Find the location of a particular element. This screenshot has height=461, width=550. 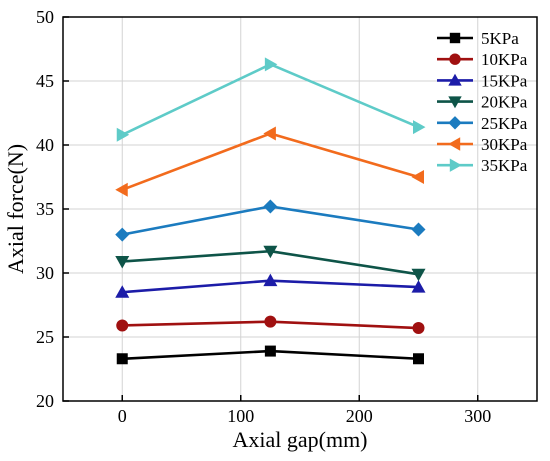

legend-item: 25KPa is located at coordinates (482, 123).